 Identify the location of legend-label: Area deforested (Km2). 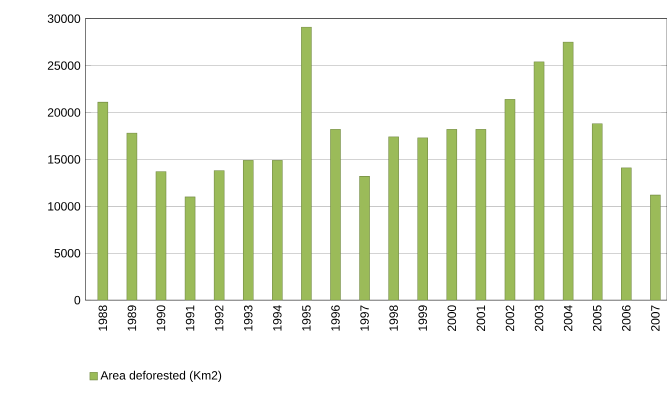
(161, 376).